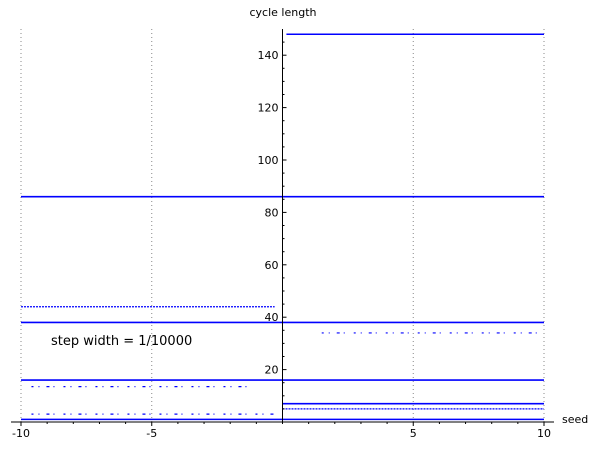  Describe the element at coordinates (272, 317) in the screenshot. I see `y-tick-label-1: 40` at that location.